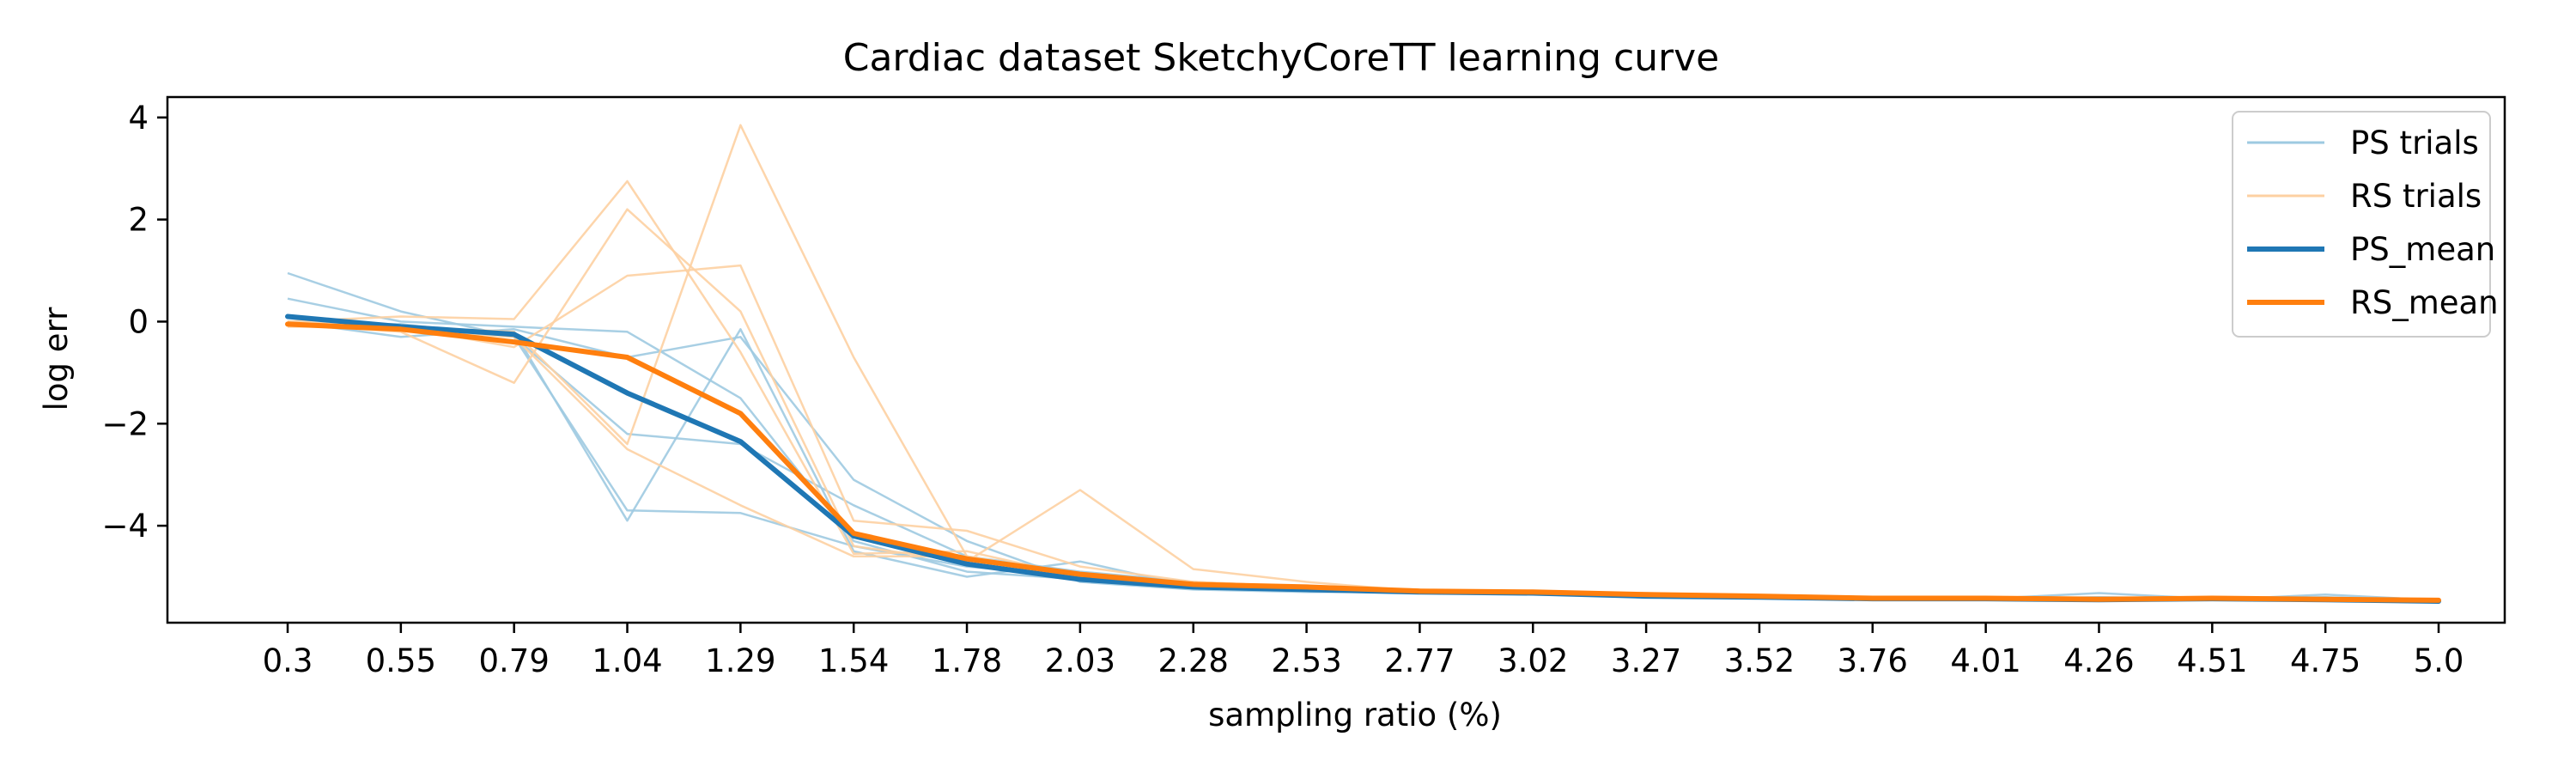 This screenshot has height=773, width=2576. What do you see at coordinates (2212, 660) in the screenshot?
I see `x-tick-label: 4.51` at bounding box center [2212, 660].